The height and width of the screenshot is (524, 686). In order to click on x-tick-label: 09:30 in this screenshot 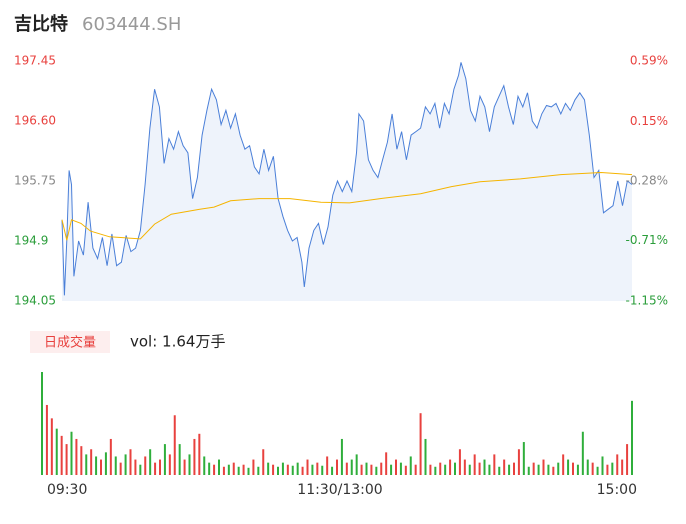, I will do `click(67, 490)`.